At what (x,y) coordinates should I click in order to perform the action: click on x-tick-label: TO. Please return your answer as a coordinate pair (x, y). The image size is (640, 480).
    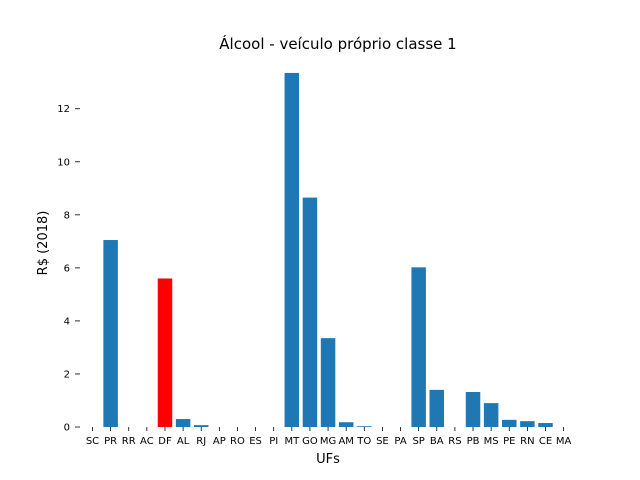
    Looking at the image, I should click on (363, 441).